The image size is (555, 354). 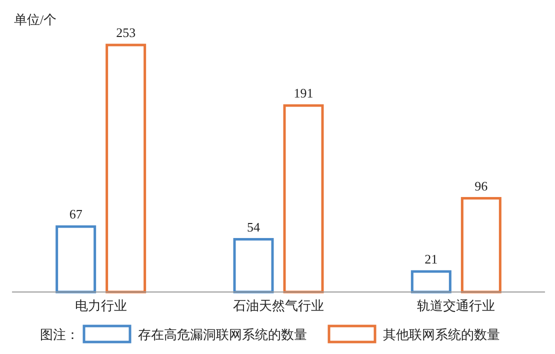 What do you see at coordinates (441, 334) in the screenshot?
I see `legend-label: 其他联网系统的数量` at bounding box center [441, 334].